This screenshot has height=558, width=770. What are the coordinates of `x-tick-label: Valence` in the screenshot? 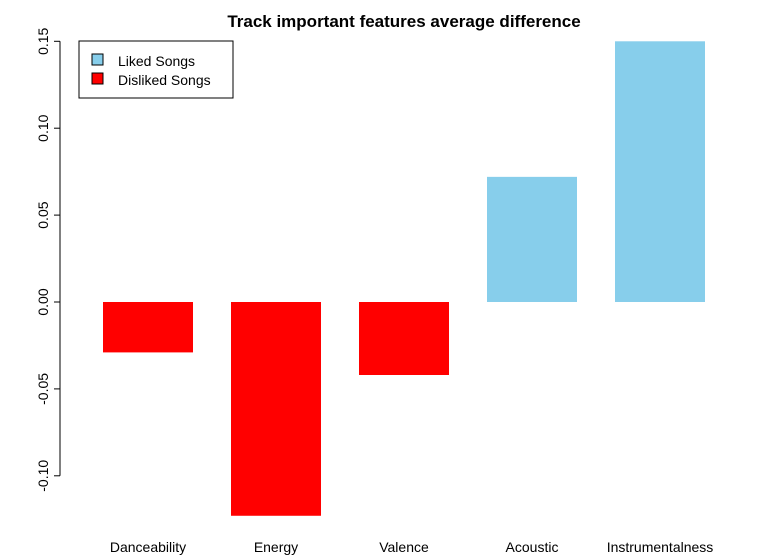 It's located at (404, 547).